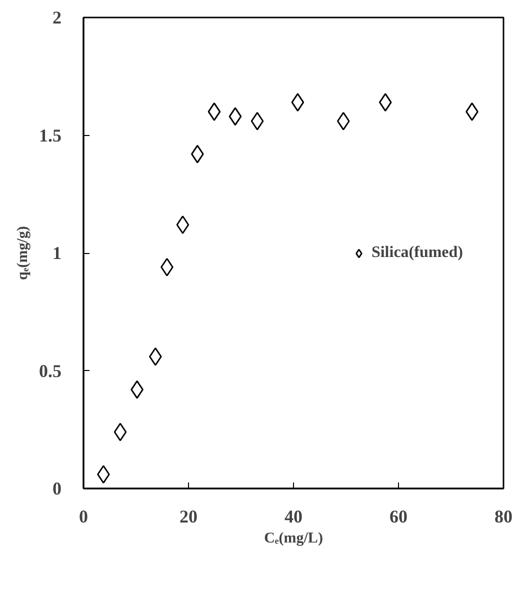 This screenshot has height=591, width=522. What do you see at coordinates (57, 253) in the screenshot?
I see `y-tick-label: 1` at bounding box center [57, 253].